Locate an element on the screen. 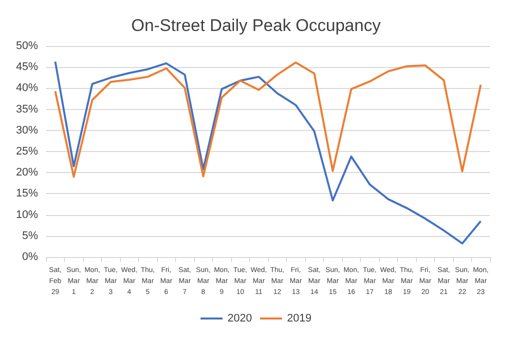  y-tick-label: 45% is located at coordinates (27, 67).